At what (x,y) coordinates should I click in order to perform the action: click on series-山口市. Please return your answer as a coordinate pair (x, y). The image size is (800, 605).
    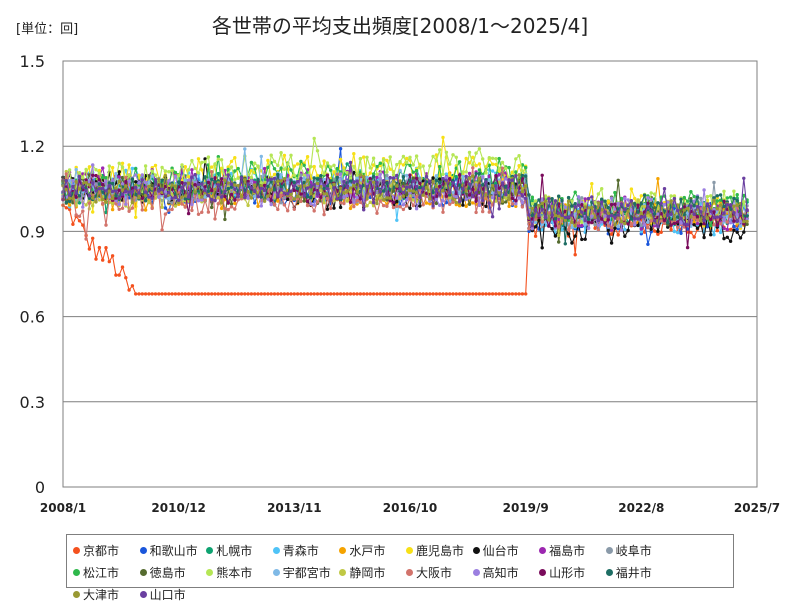
    Looking at the image, I should click on (405, 194).